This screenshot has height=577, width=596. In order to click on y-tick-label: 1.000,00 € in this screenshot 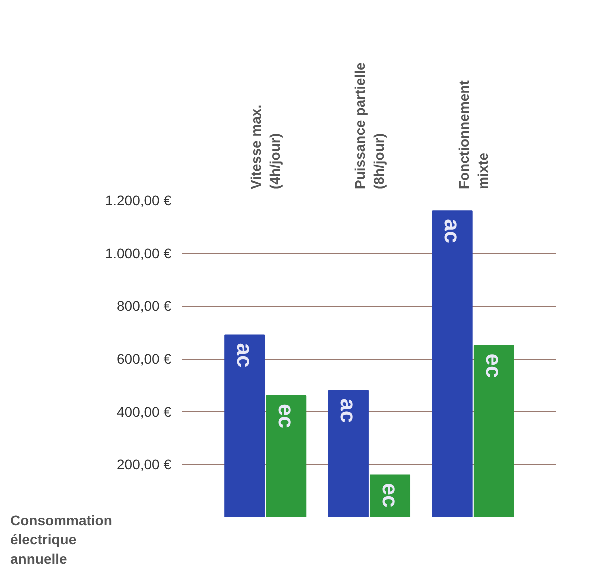, I will do `click(138, 253)`.